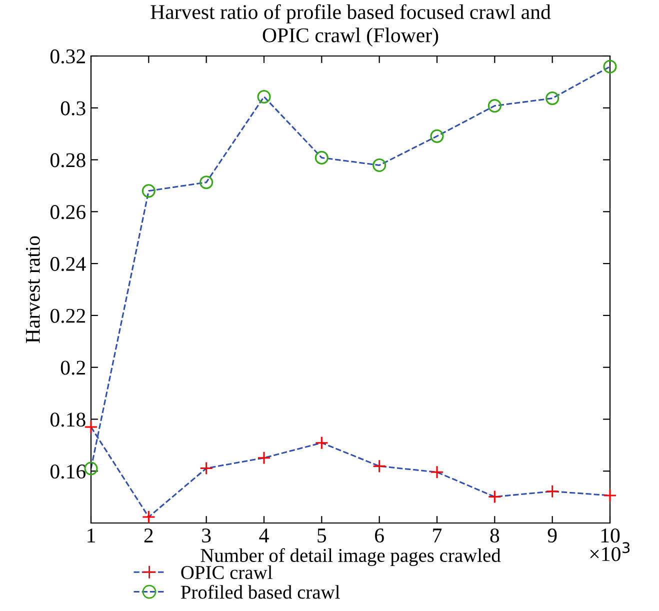  I want to click on x-tick-label: 5, so click(322, 535).